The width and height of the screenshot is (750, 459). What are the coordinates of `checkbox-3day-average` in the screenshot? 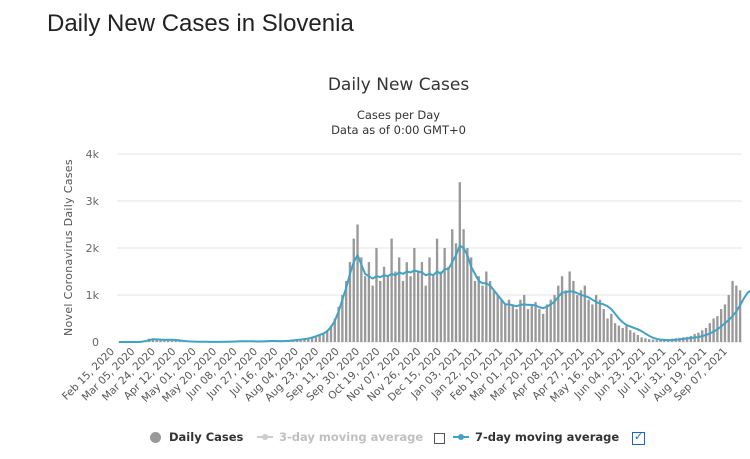 It's located at (439, 438).